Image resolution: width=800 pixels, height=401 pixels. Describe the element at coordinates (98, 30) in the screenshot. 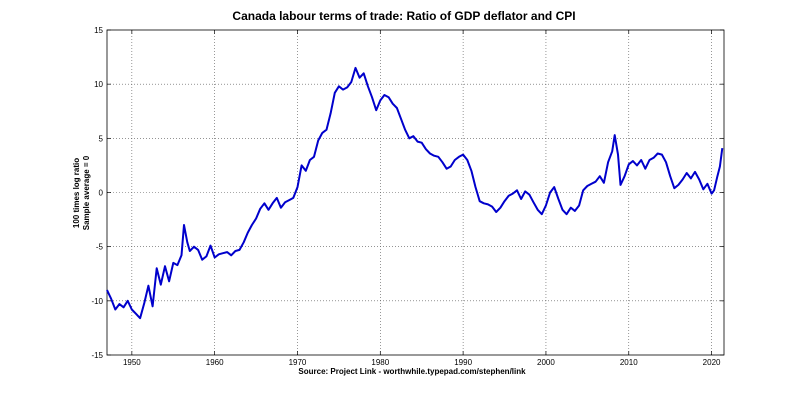

I see `y-tick-label: 15` at that location.